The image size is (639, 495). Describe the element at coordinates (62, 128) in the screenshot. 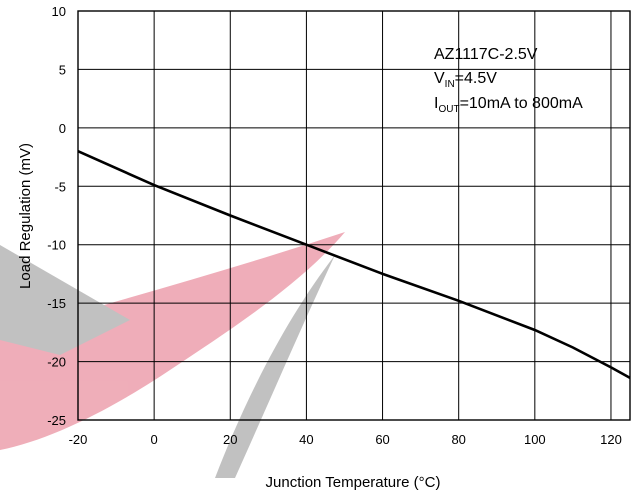

I see `y-tick-label: 0` at that location.